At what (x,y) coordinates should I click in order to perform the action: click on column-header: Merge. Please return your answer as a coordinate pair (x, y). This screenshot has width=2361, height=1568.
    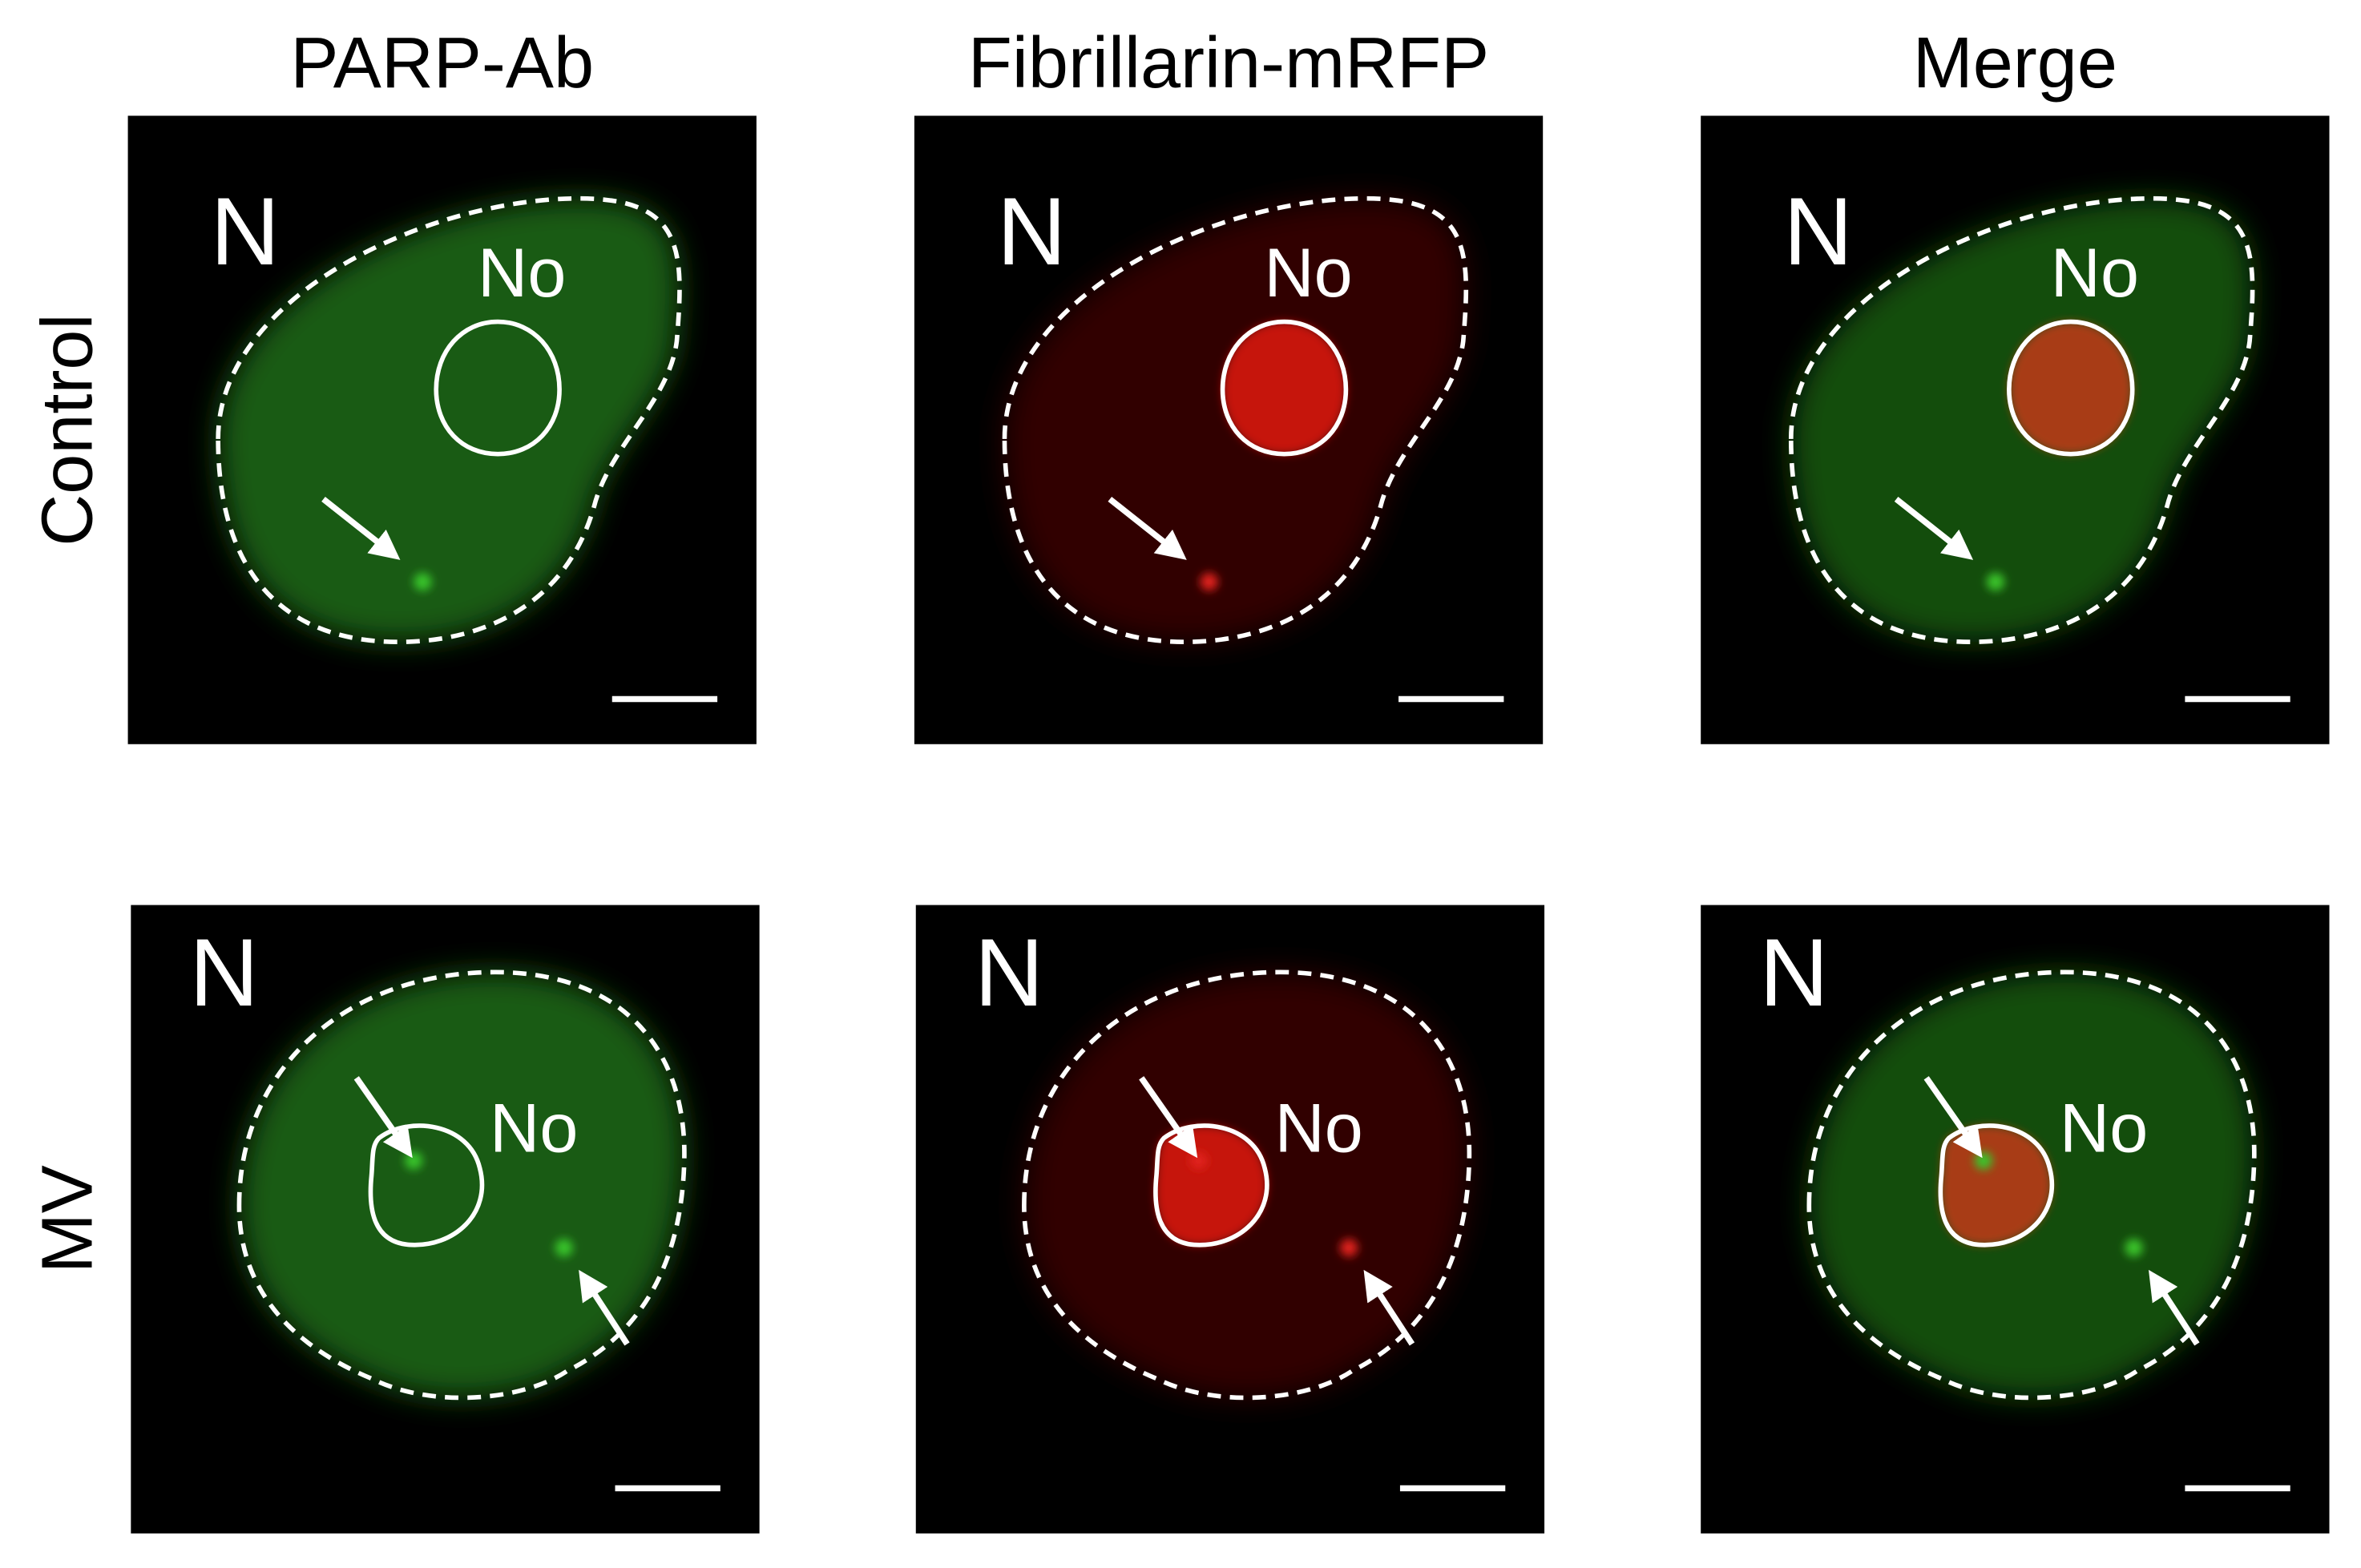
    Looking at the image, I should click on (2015, 62).